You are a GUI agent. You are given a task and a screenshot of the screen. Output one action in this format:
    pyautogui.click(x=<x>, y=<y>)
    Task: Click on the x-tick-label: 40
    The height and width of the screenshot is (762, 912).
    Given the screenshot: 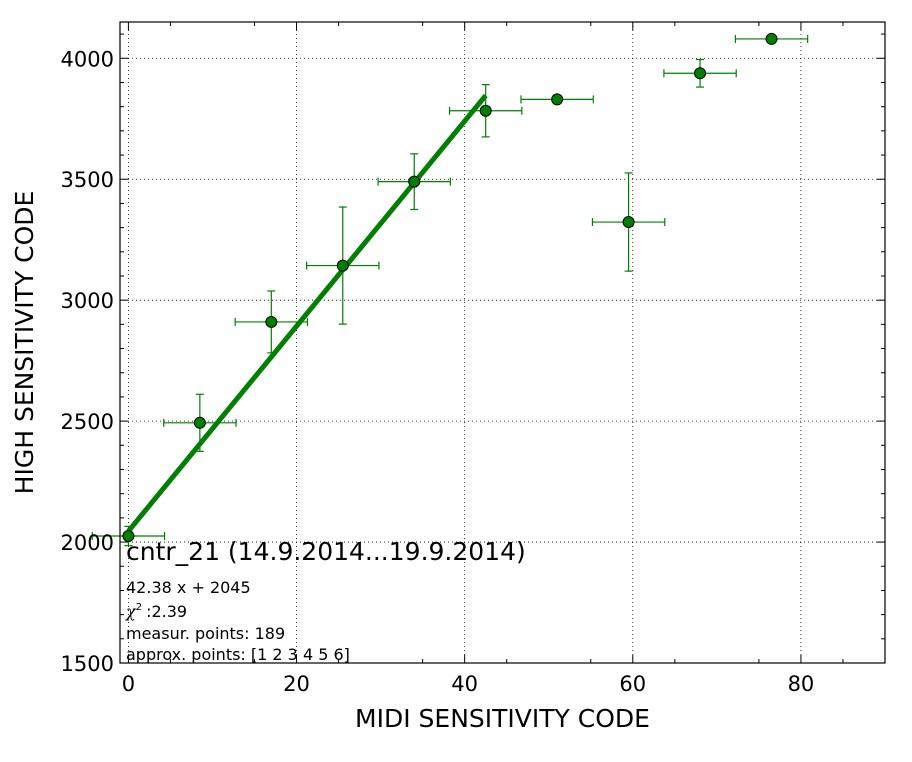 What is the action you would take?
    pyautogui.click(x=464, y=684)
    